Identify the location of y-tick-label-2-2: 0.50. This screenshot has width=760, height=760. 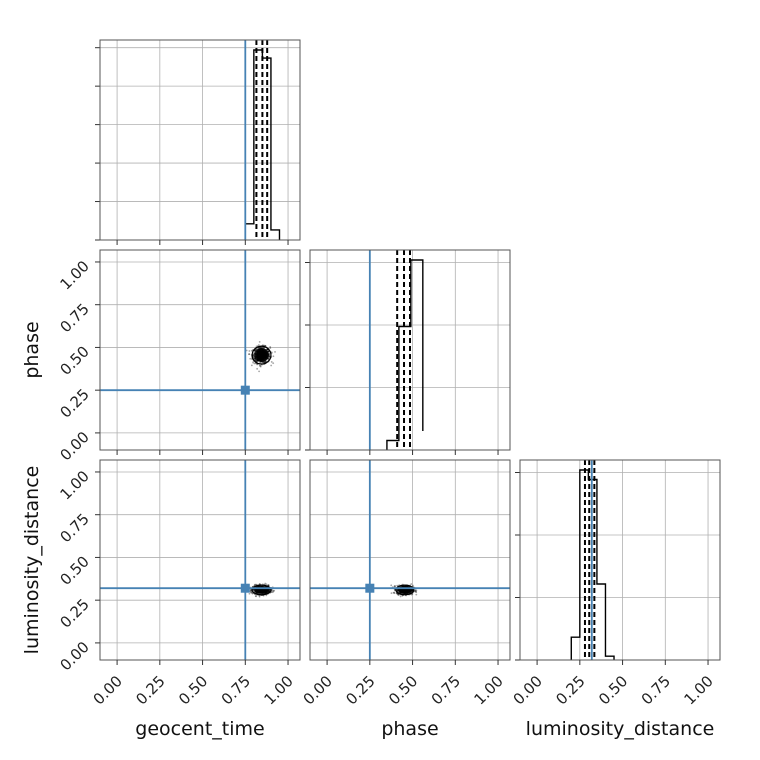
(74, 571).